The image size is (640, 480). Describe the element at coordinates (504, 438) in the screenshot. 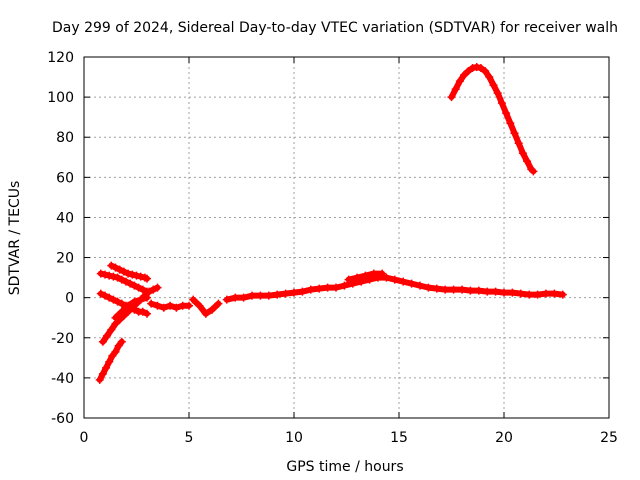

I see `x-tick-label: 20` at that location.